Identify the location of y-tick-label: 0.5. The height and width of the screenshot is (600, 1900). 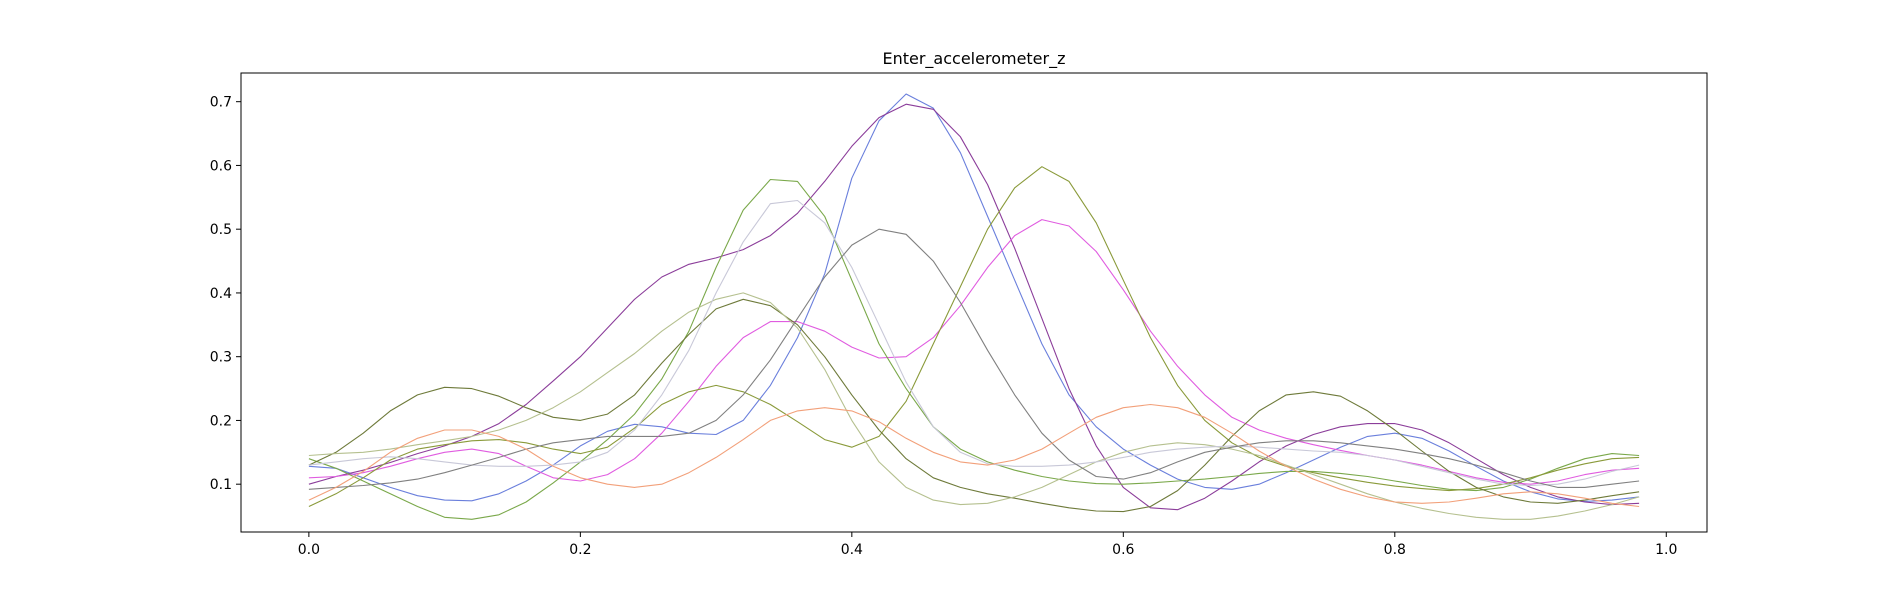
(221, 230).